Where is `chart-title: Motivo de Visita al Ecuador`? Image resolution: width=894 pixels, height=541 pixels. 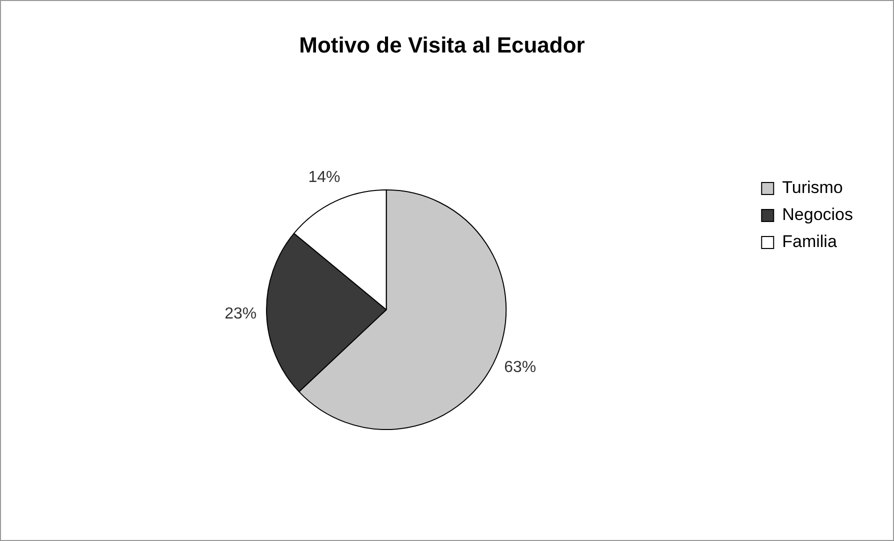 chart-title: Motivo de Visita al Ecuador is located at coordinates (442, 45).